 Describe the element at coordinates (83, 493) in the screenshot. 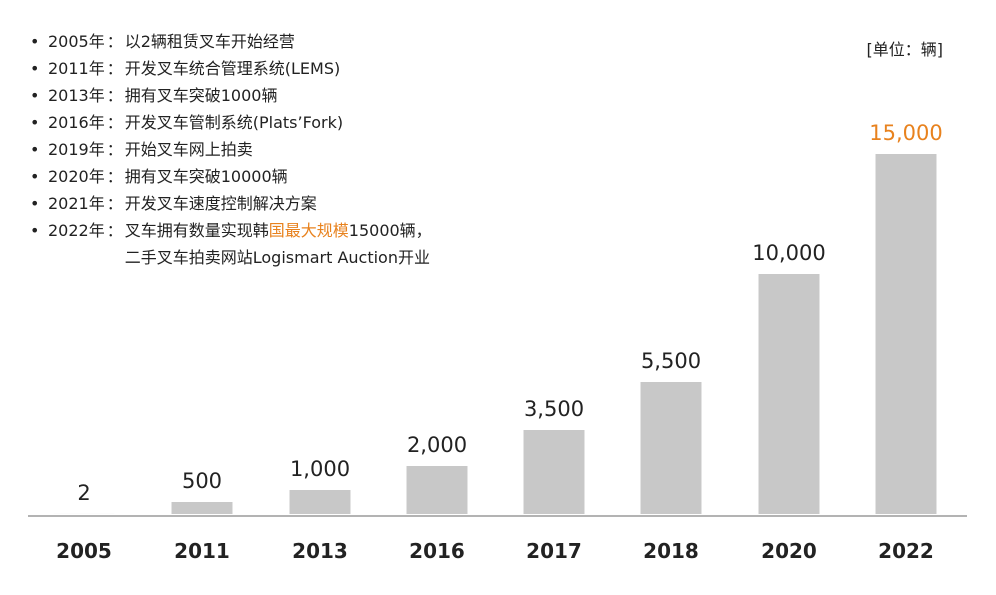

I see `value-label-2005: 2` at that location.